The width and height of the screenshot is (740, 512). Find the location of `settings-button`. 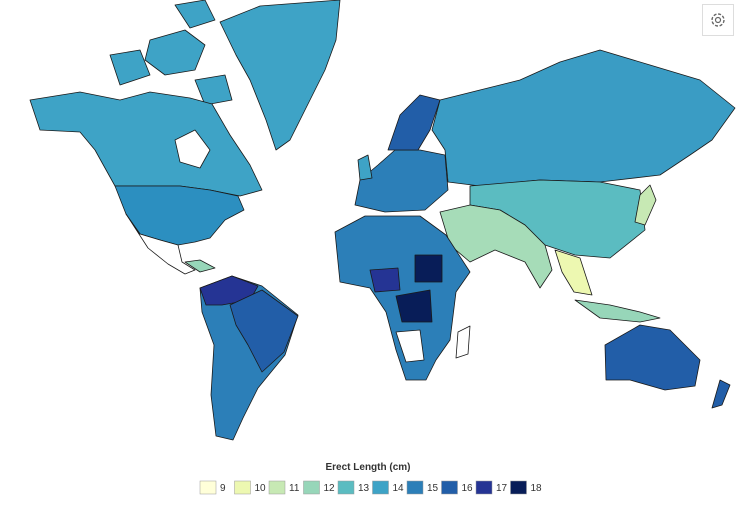

settings-button is located at coordinates (718, 20).